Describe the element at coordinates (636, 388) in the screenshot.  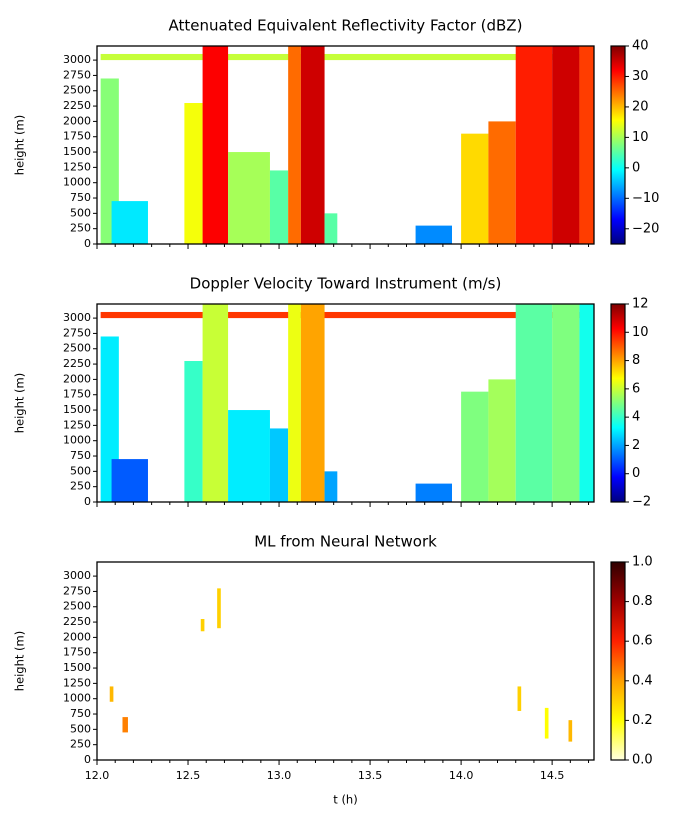
I see `colorbar-tick-label: 6` at that location.